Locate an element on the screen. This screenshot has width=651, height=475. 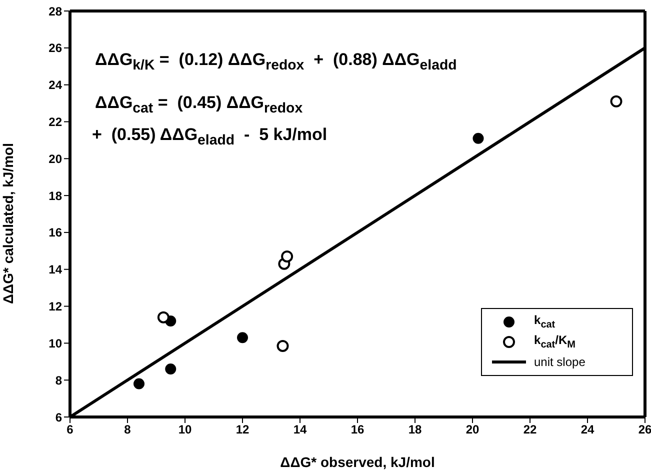
y-tick-label: 20 is located at coordinates (55, 159).